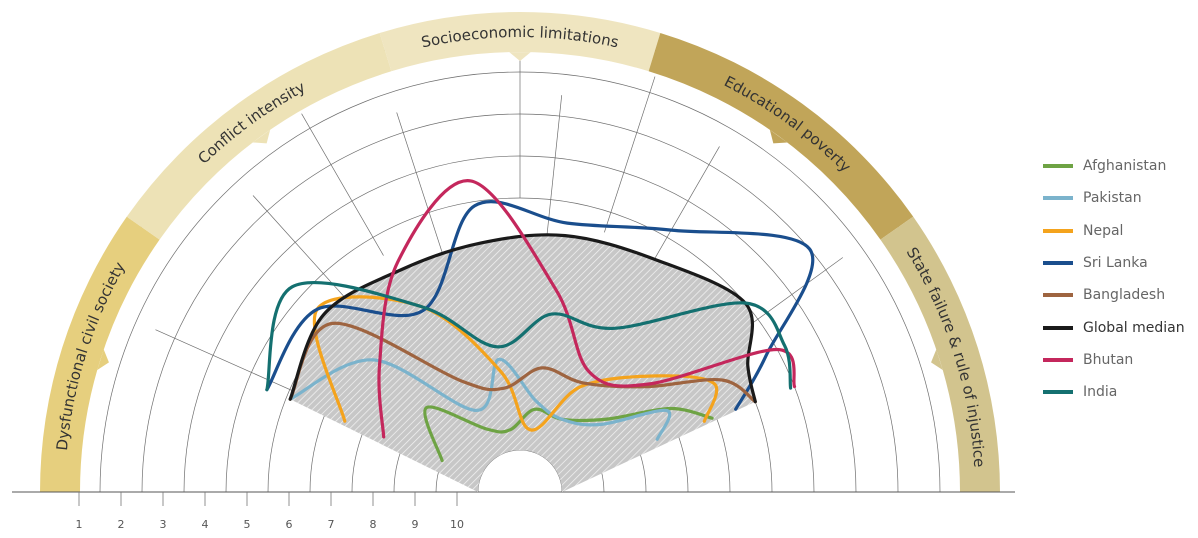 The height and width of the screenshot is (538, 1198). I want to click on legend-label: Bangladesh, so click(1124, 295).